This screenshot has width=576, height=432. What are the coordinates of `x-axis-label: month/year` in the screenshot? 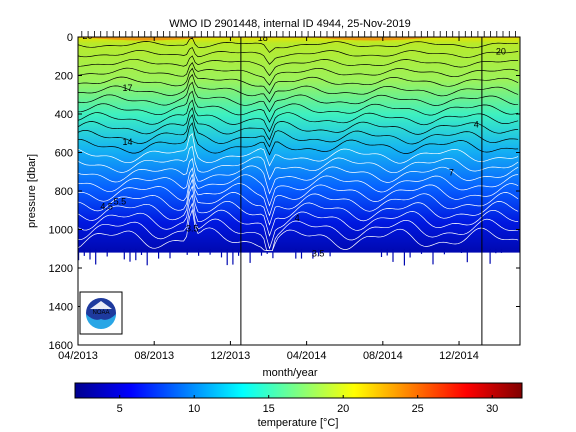 It's located at (289, 373).